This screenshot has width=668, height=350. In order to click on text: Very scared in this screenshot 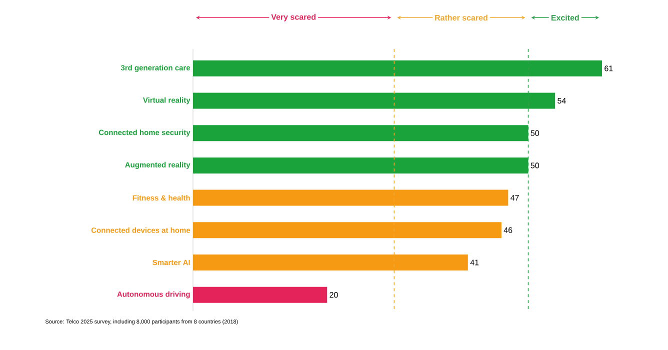, I will do `click(293, 18)`.